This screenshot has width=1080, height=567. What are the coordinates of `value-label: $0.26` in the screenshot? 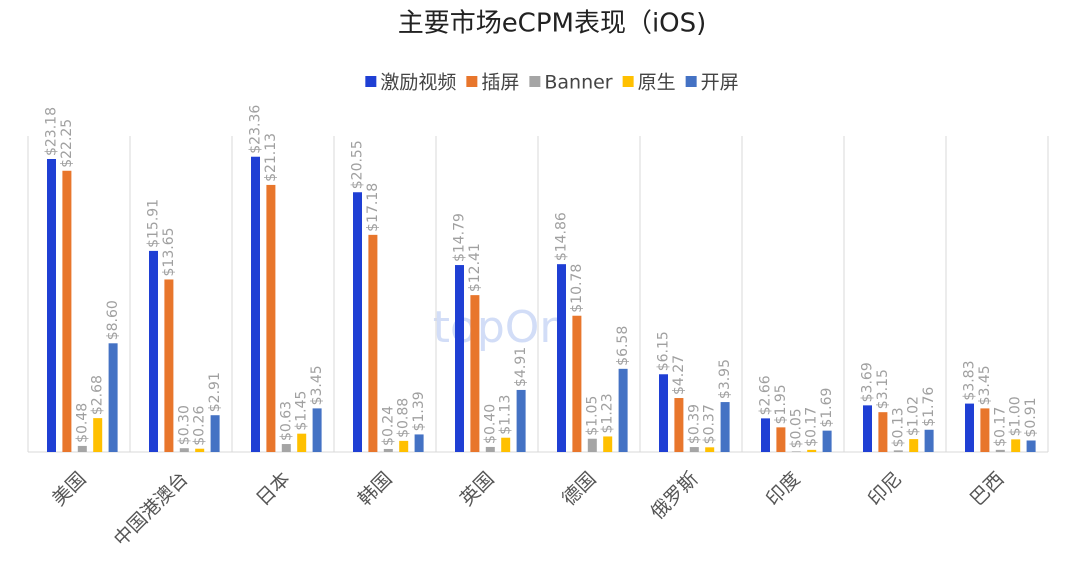 It's located at (200, 426).